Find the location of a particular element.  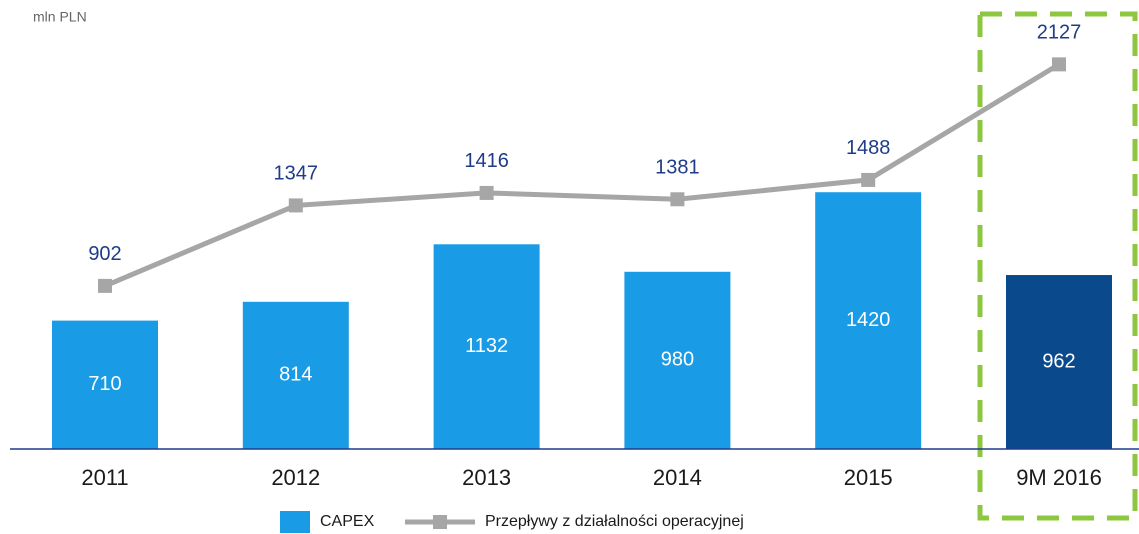

bar-value-label: 814 is located at coordinates (295, 375).